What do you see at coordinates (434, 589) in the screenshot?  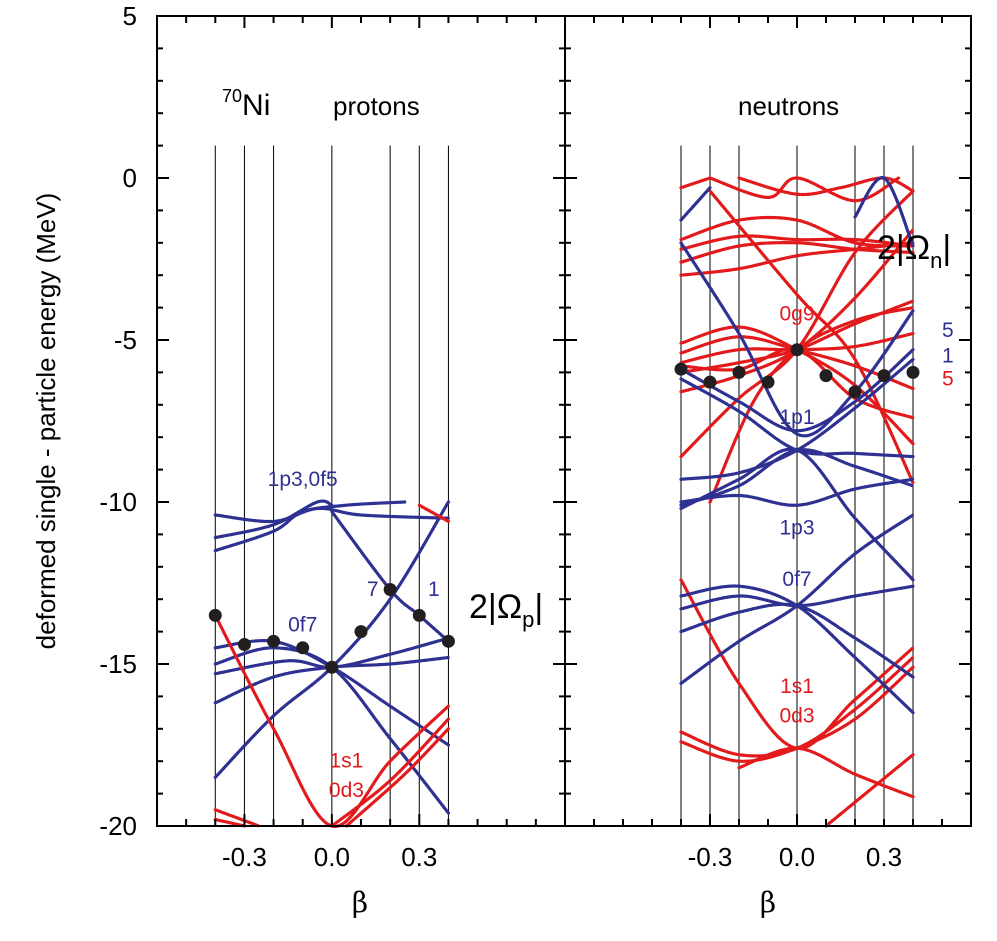 I see `protons-orbital-label: 1` at bounding box center [434, 589].